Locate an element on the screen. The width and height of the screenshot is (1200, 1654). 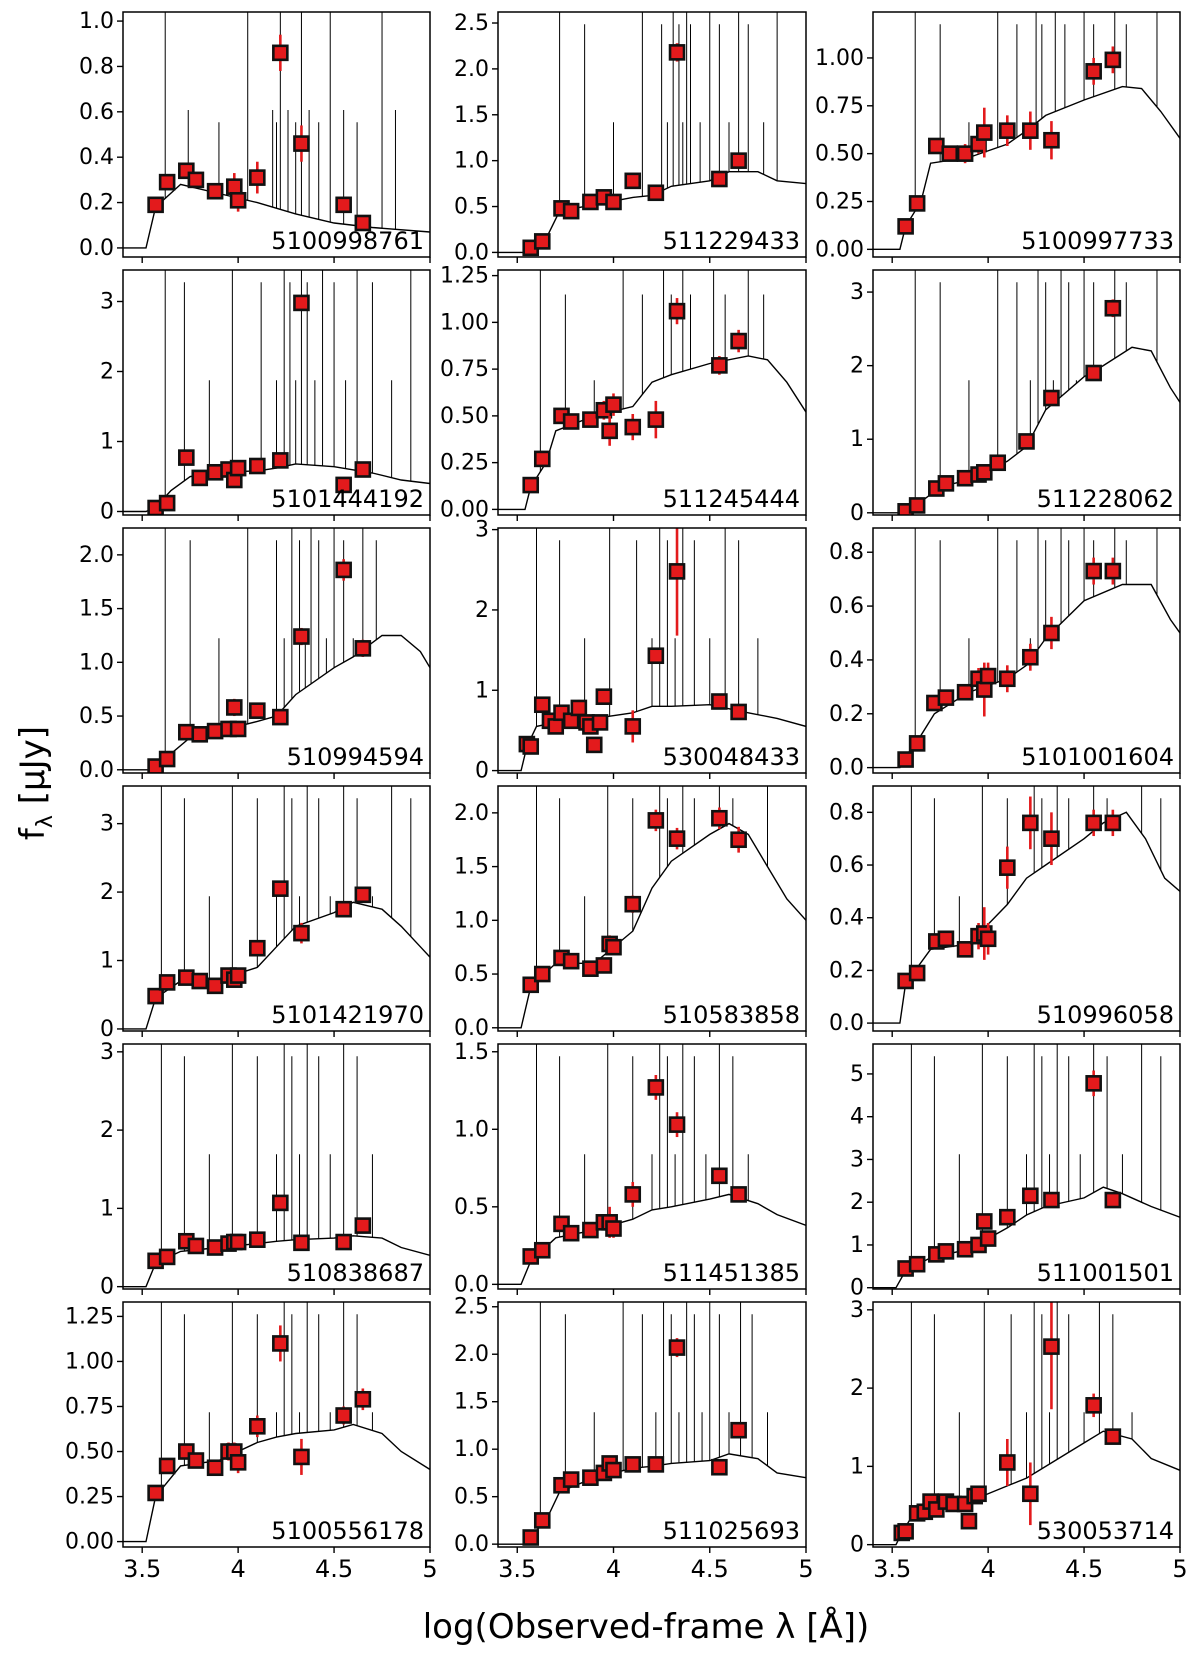
model-spectrum is located at coordinates (1026, 917).